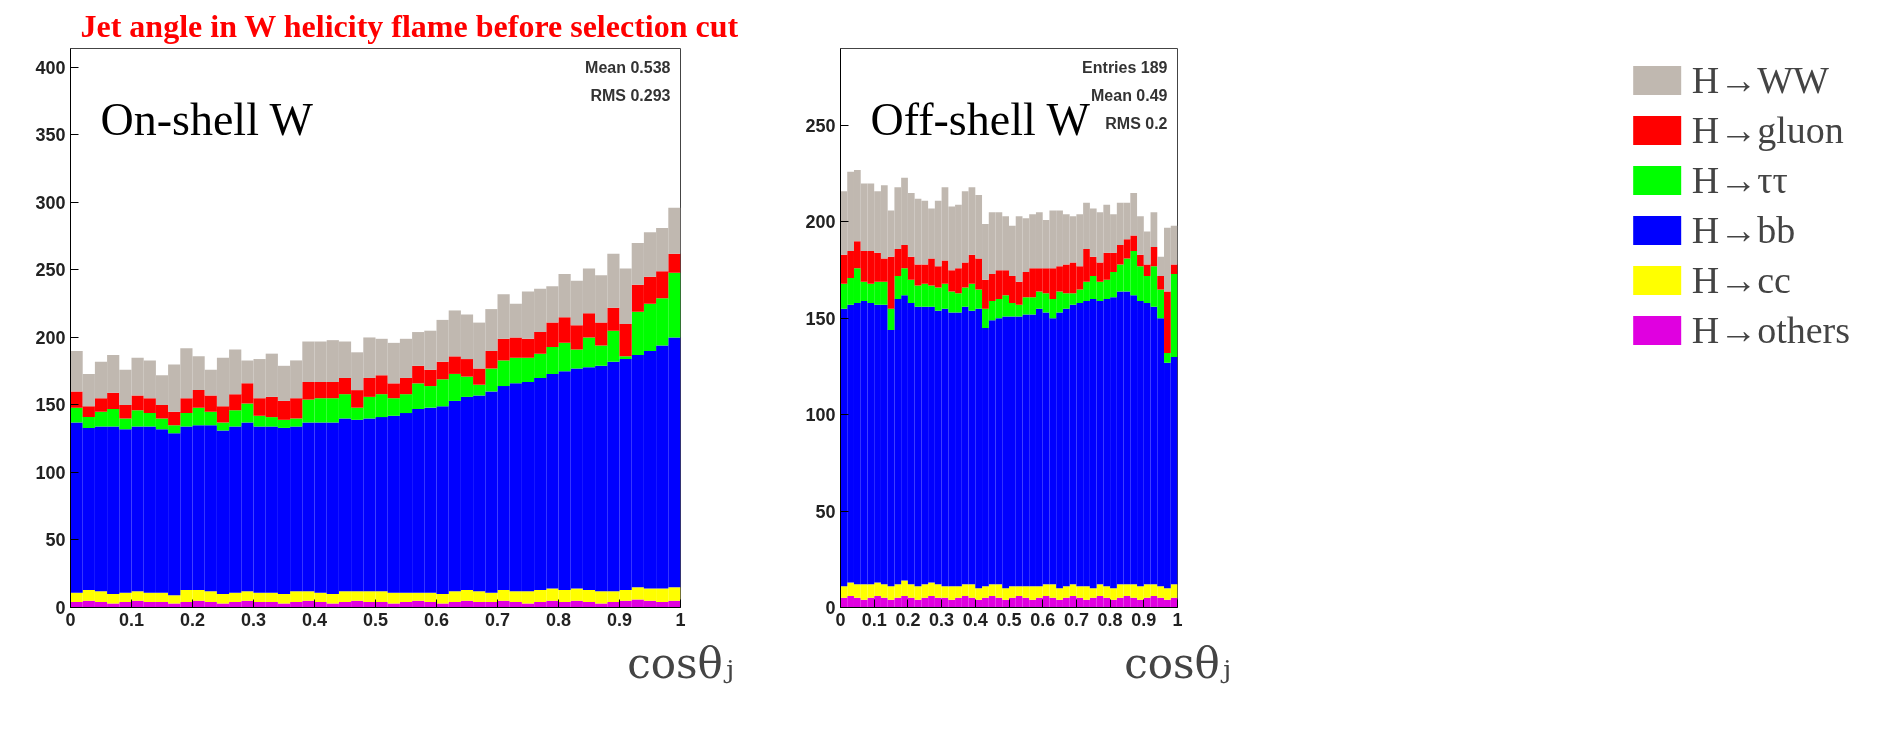 This screenshot has height=744, width=1886. I want to click on y-tick-label: 300, so click(50, 202).